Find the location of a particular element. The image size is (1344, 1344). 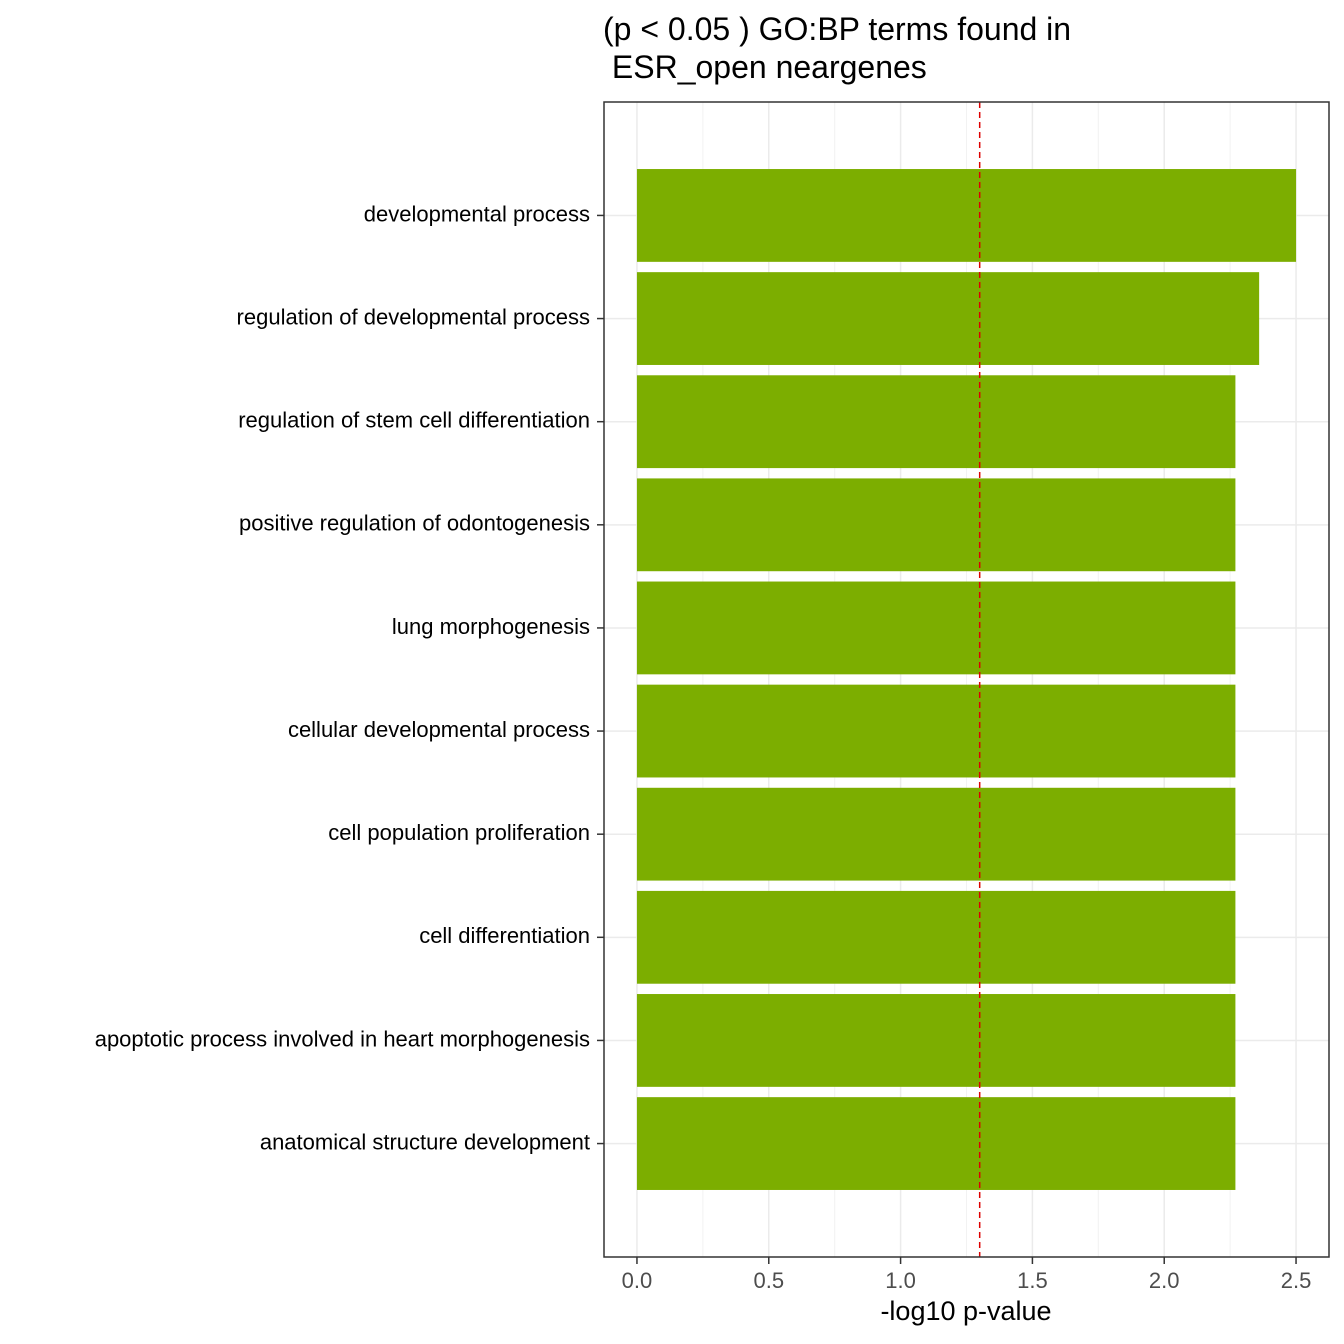

x-tick-label: 2.0 is located at coordinates (1164, 1280).